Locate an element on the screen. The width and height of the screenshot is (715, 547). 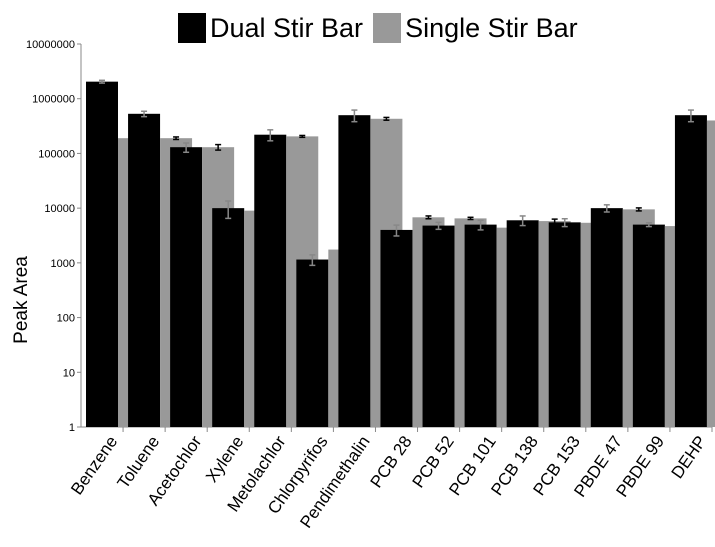
legend-item-dual: Dual Stir Bar is located at coordinates (270, 28).